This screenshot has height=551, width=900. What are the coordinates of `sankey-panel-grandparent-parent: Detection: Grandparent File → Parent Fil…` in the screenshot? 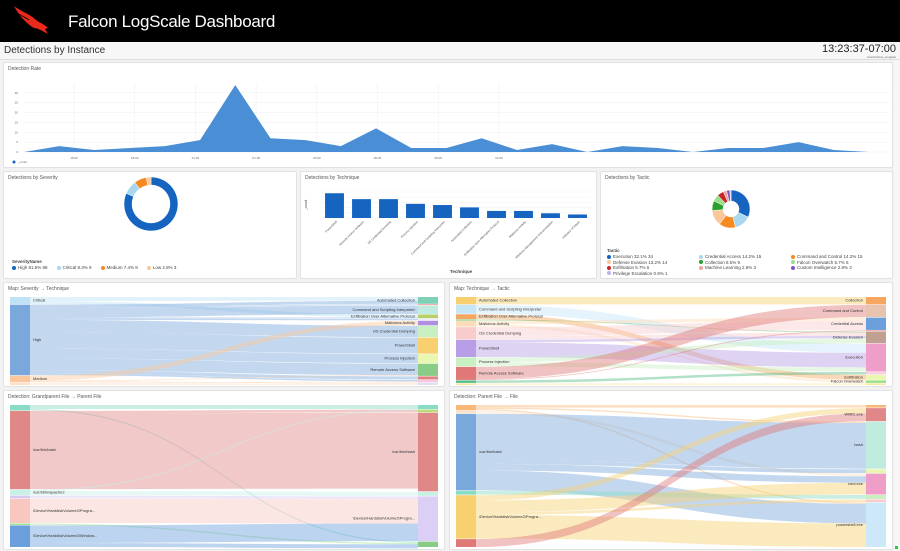 It's located at (224, 470).